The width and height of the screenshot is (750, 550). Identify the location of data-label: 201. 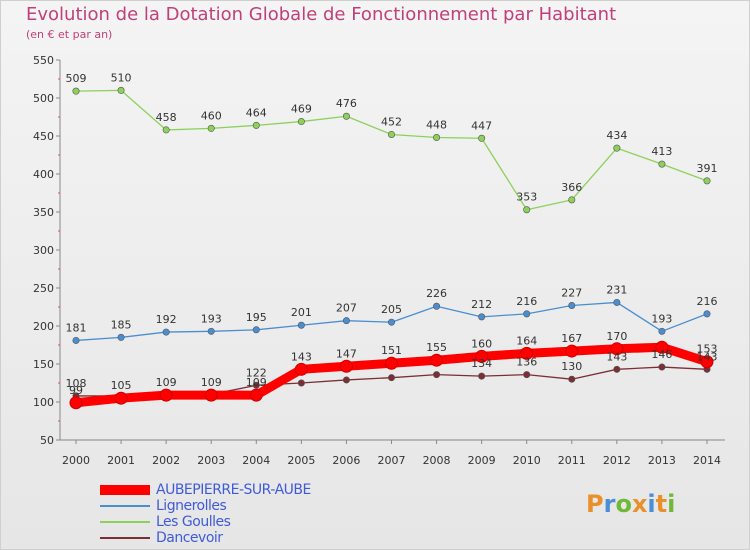
(301, 312).